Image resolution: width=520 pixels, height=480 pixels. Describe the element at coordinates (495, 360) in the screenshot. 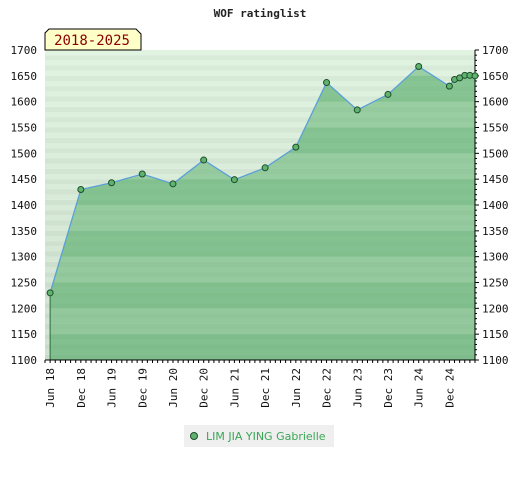

I see `y-tick-label-right: 1100` at that location.